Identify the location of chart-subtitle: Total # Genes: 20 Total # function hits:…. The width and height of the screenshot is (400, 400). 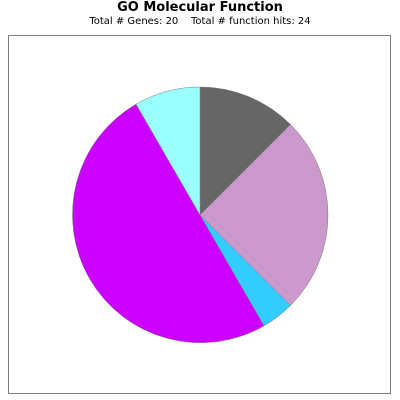
(200, 21).